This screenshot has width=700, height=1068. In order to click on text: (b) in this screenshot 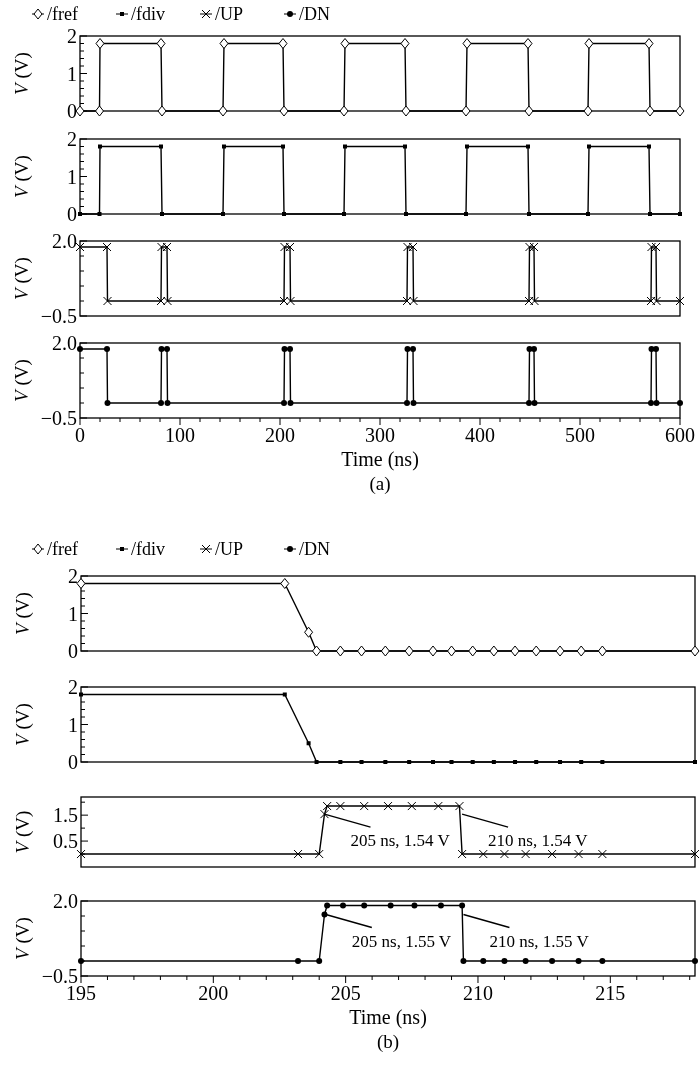, I will do `click(388, 1042)`.